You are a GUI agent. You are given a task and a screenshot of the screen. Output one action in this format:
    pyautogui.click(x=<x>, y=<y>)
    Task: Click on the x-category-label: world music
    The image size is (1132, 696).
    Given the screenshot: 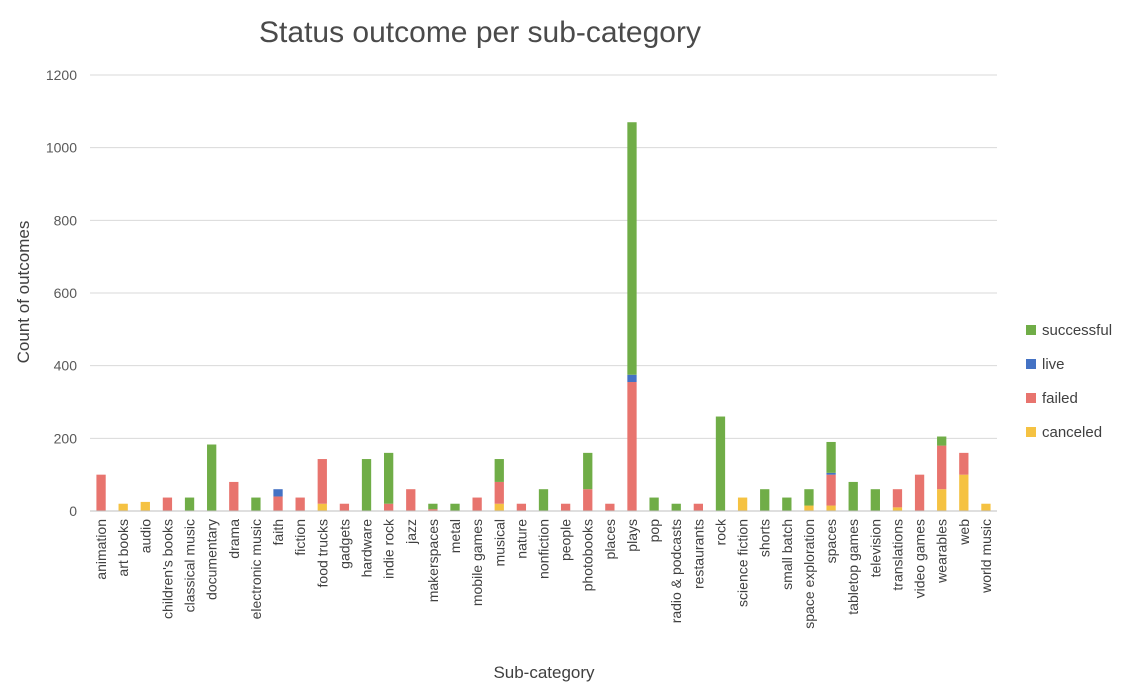 What is the action you would take?
    pyautogui.click(x=986, y=556)
    